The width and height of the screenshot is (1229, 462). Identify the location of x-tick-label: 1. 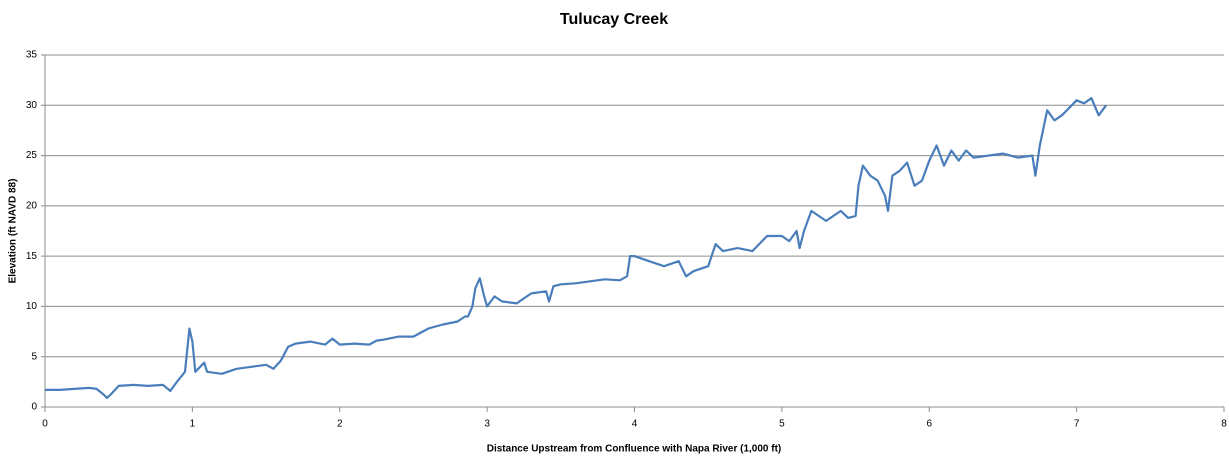
(193, 424).